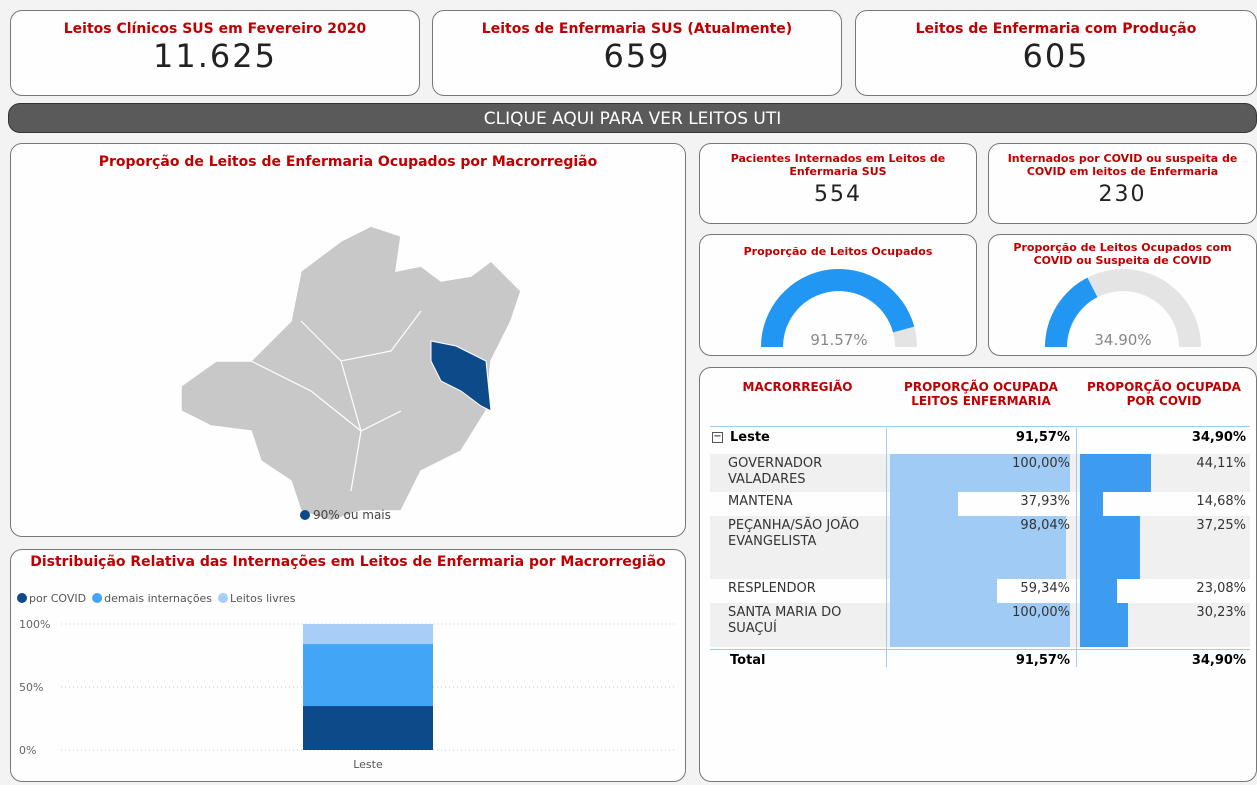 This screenshot has width=1257, height=785. Describe the element at coordinates (838, 340) in the screenshot. I see `gauge-value: 91.57%` at that location.